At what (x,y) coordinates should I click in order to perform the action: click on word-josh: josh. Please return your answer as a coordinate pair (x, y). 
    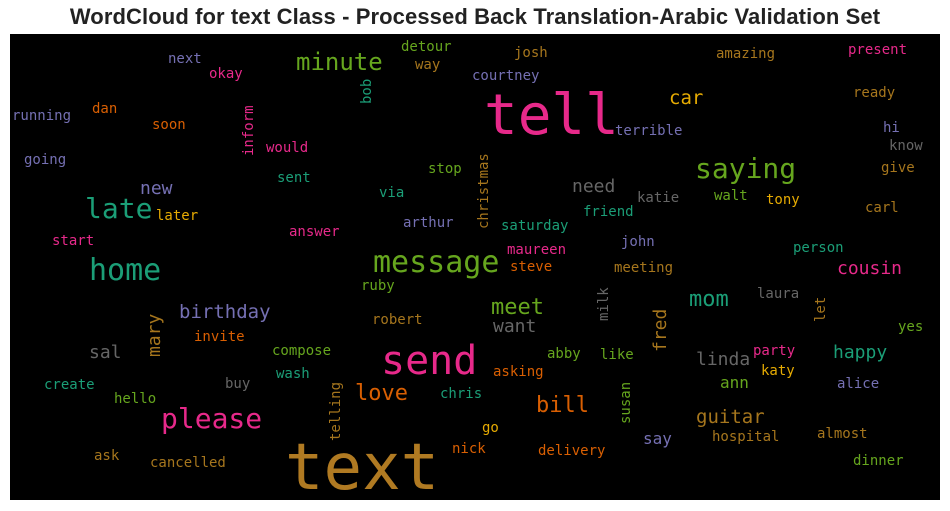
    Looking at the image, I should click on (531, 53).